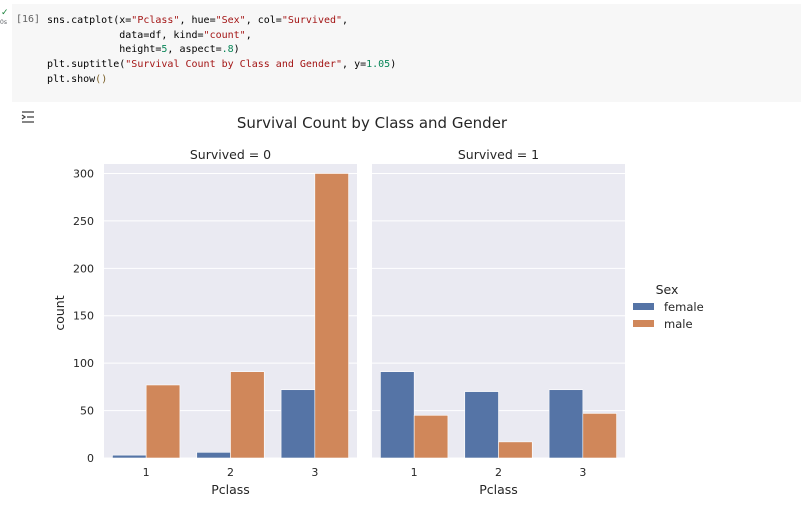 The image size is (801, 511). Describe the element at coordinates (83, 268) in the screenshot. I see `y-tick-label: 200` at that location.